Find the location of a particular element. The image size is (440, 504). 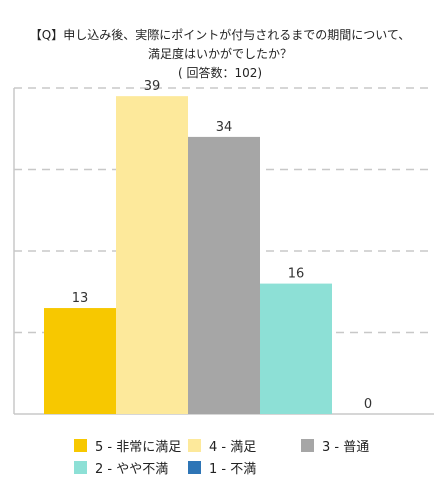

bar-label-3: 34 is located at coordinates (224, 127).